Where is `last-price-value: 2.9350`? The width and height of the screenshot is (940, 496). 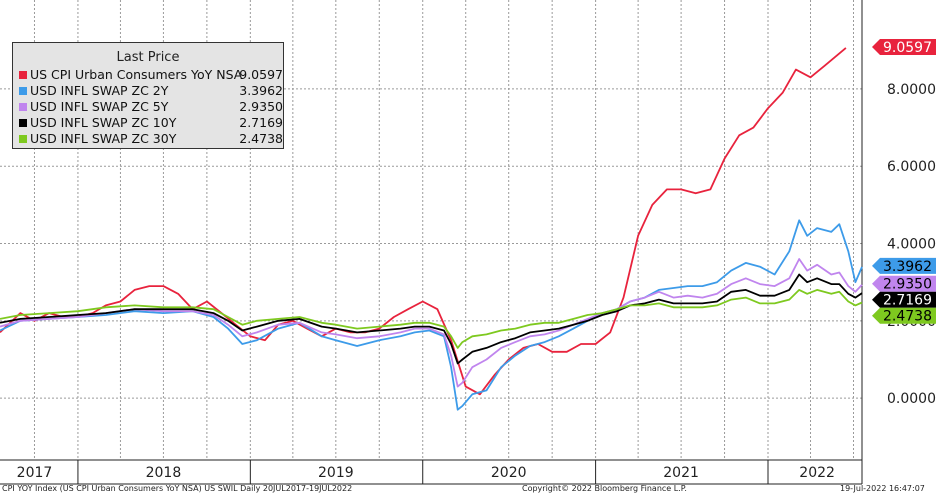
last-price-value: 2.9350 is located at coordinates (907, 285).